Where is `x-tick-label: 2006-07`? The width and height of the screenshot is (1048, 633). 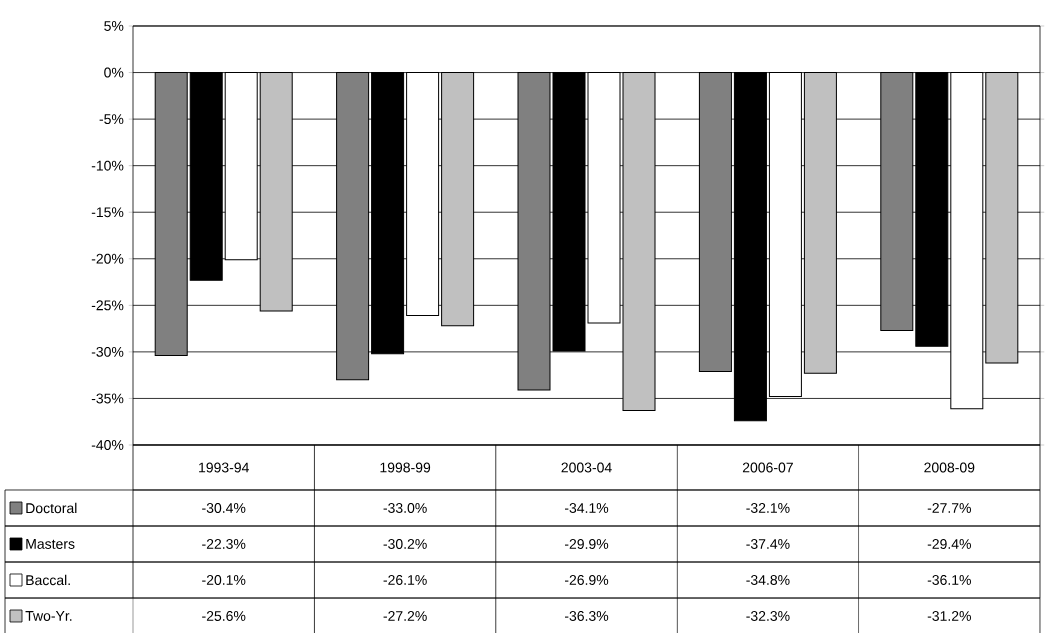
x-tick-label: 2006-07 is located at coordinates (767, 467).